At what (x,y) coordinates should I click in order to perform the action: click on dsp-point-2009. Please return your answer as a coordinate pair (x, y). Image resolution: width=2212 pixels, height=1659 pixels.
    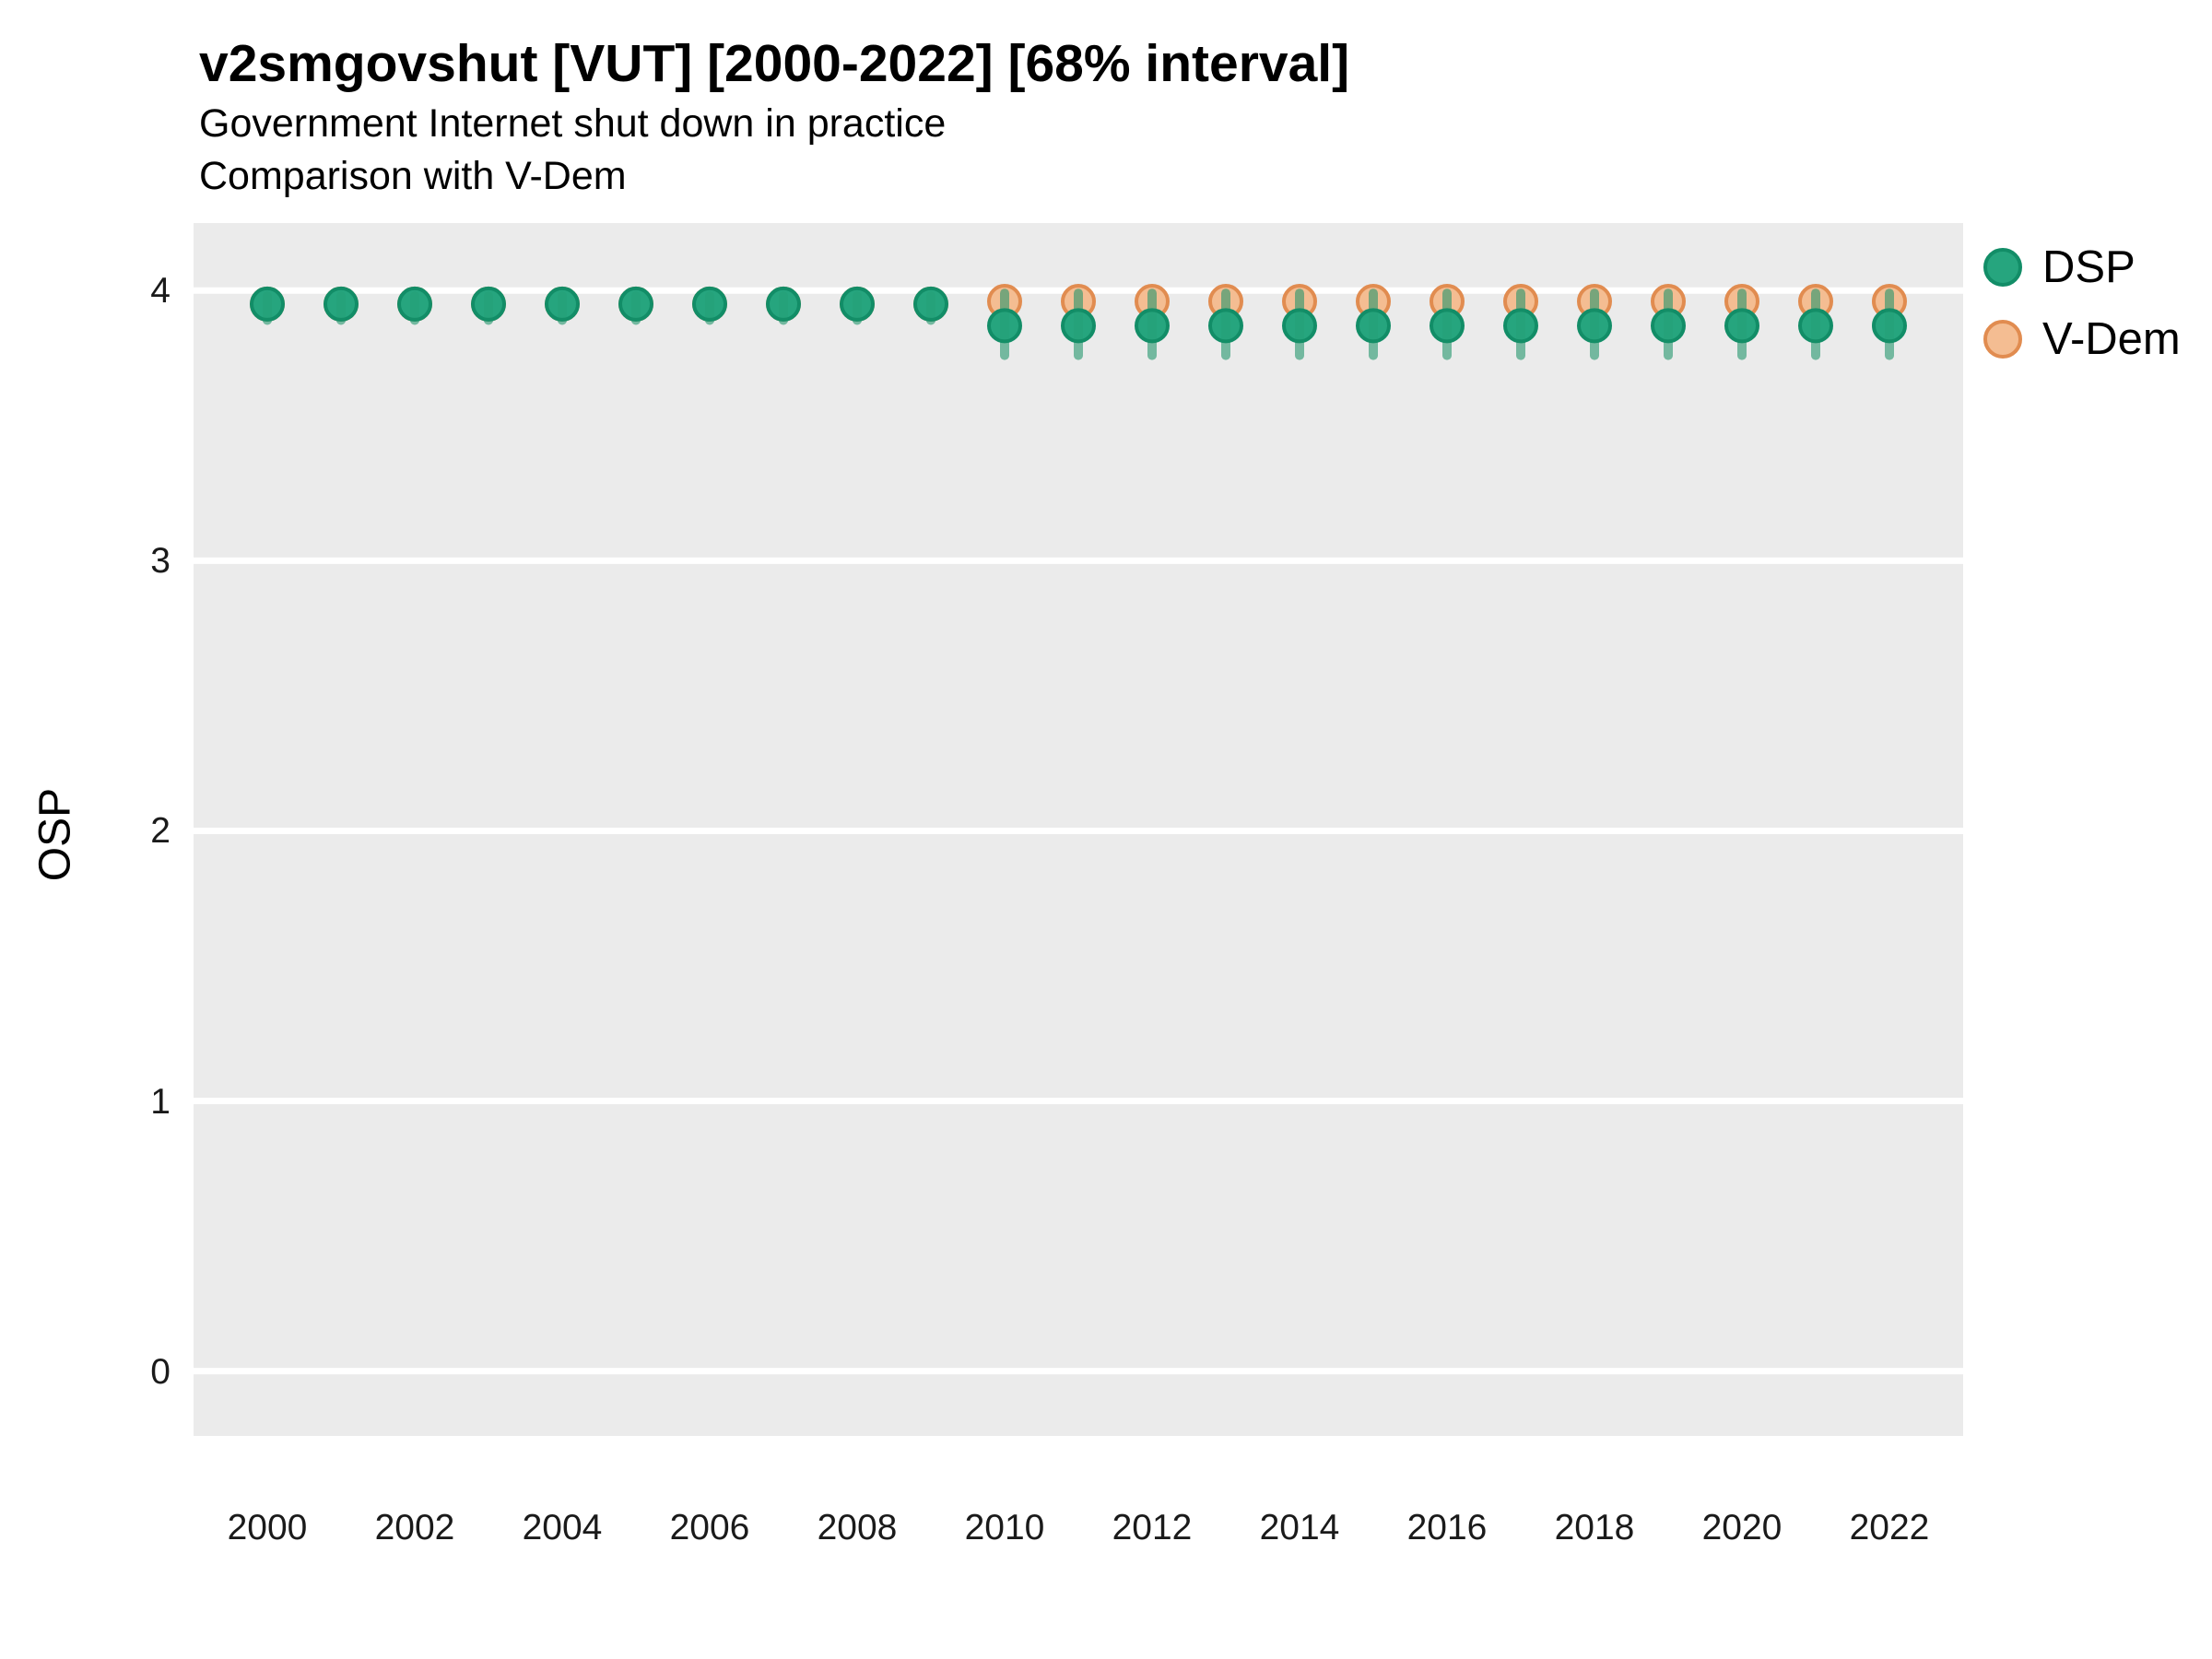
    Looking at the image, I should click on (930, 304).